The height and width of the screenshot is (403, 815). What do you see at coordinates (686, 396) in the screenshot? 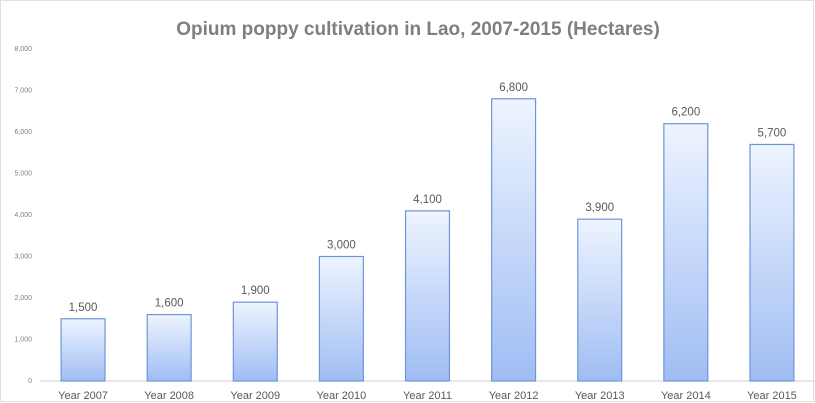
I see `x-tick-label: Year 2014` at bounding box center [686, 396].